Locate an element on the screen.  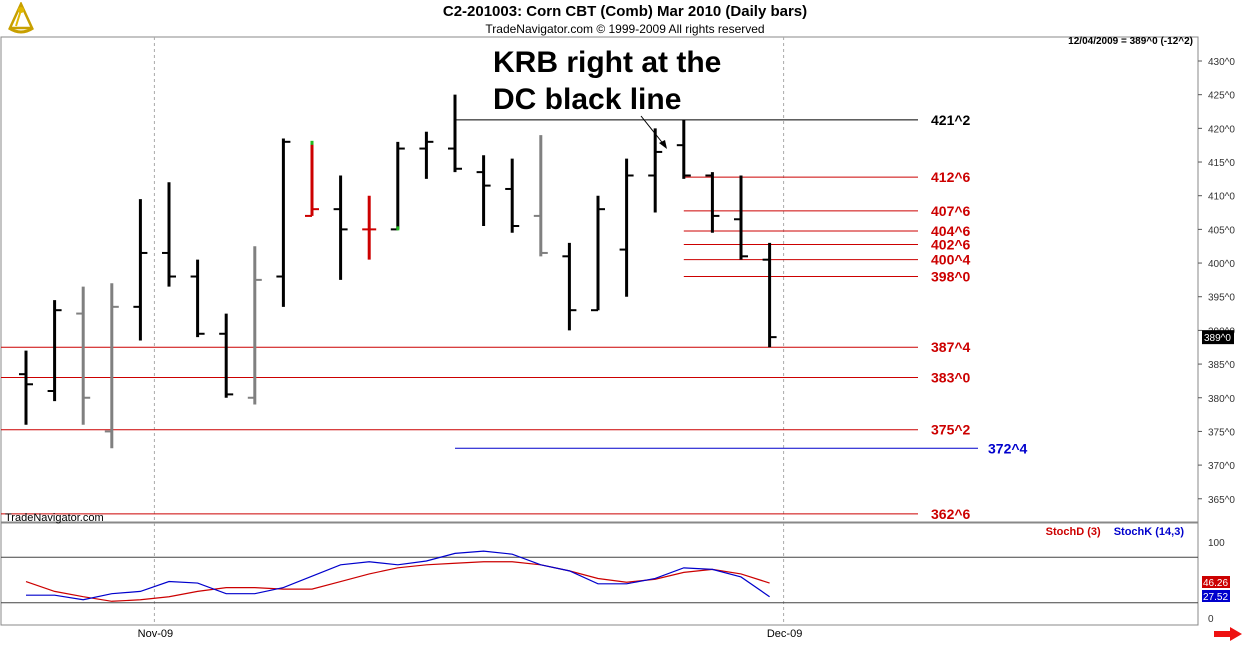
x-tick-label: Dec-09 is located at coordinates (784, 634).